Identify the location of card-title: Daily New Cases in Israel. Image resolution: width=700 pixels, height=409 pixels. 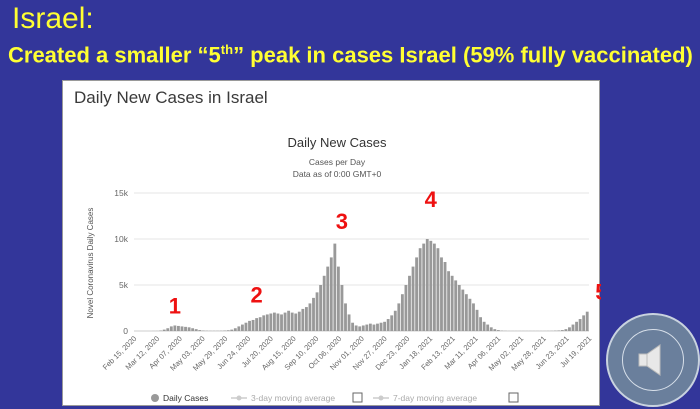
(171, 97).